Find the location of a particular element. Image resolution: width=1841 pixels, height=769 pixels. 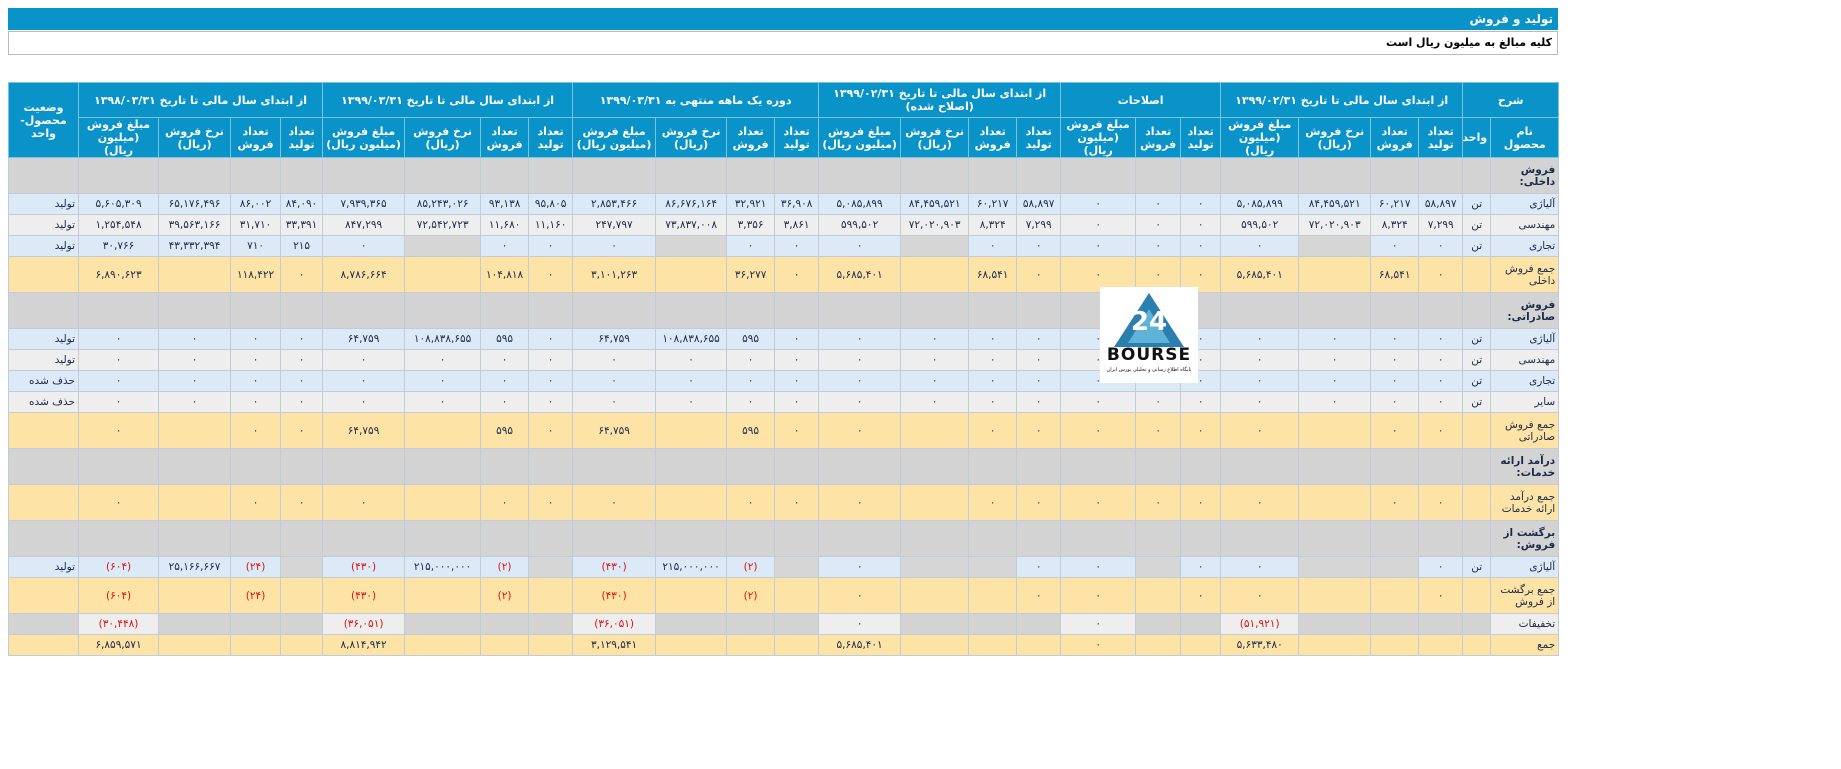

cell: (۵۱,۹۲۱) is located at coordinates (1260, 624).